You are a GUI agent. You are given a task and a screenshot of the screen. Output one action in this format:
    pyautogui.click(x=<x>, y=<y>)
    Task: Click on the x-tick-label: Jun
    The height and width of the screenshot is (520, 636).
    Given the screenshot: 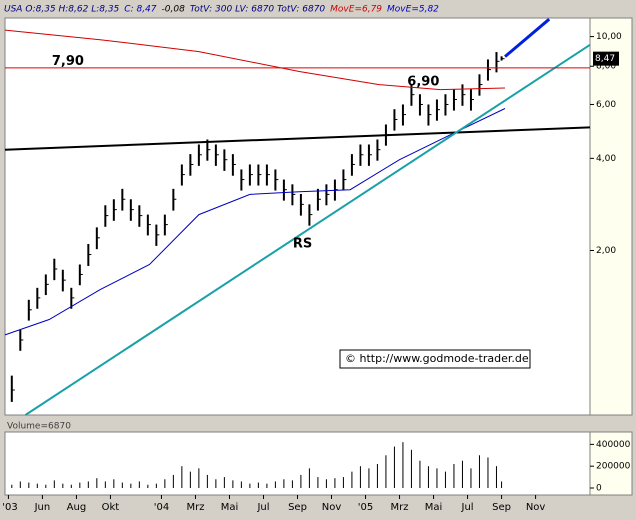 What is the action you would take?
    pyautogui.click(x=42, y=507)
    